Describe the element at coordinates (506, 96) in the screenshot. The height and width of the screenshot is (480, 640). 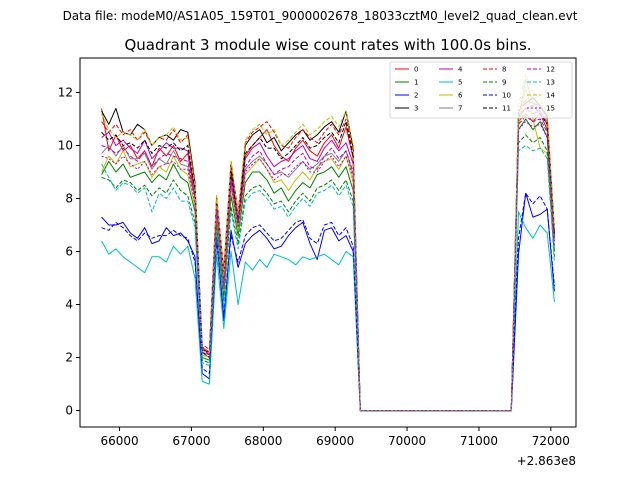
I see `legend-label: 10` at that location.